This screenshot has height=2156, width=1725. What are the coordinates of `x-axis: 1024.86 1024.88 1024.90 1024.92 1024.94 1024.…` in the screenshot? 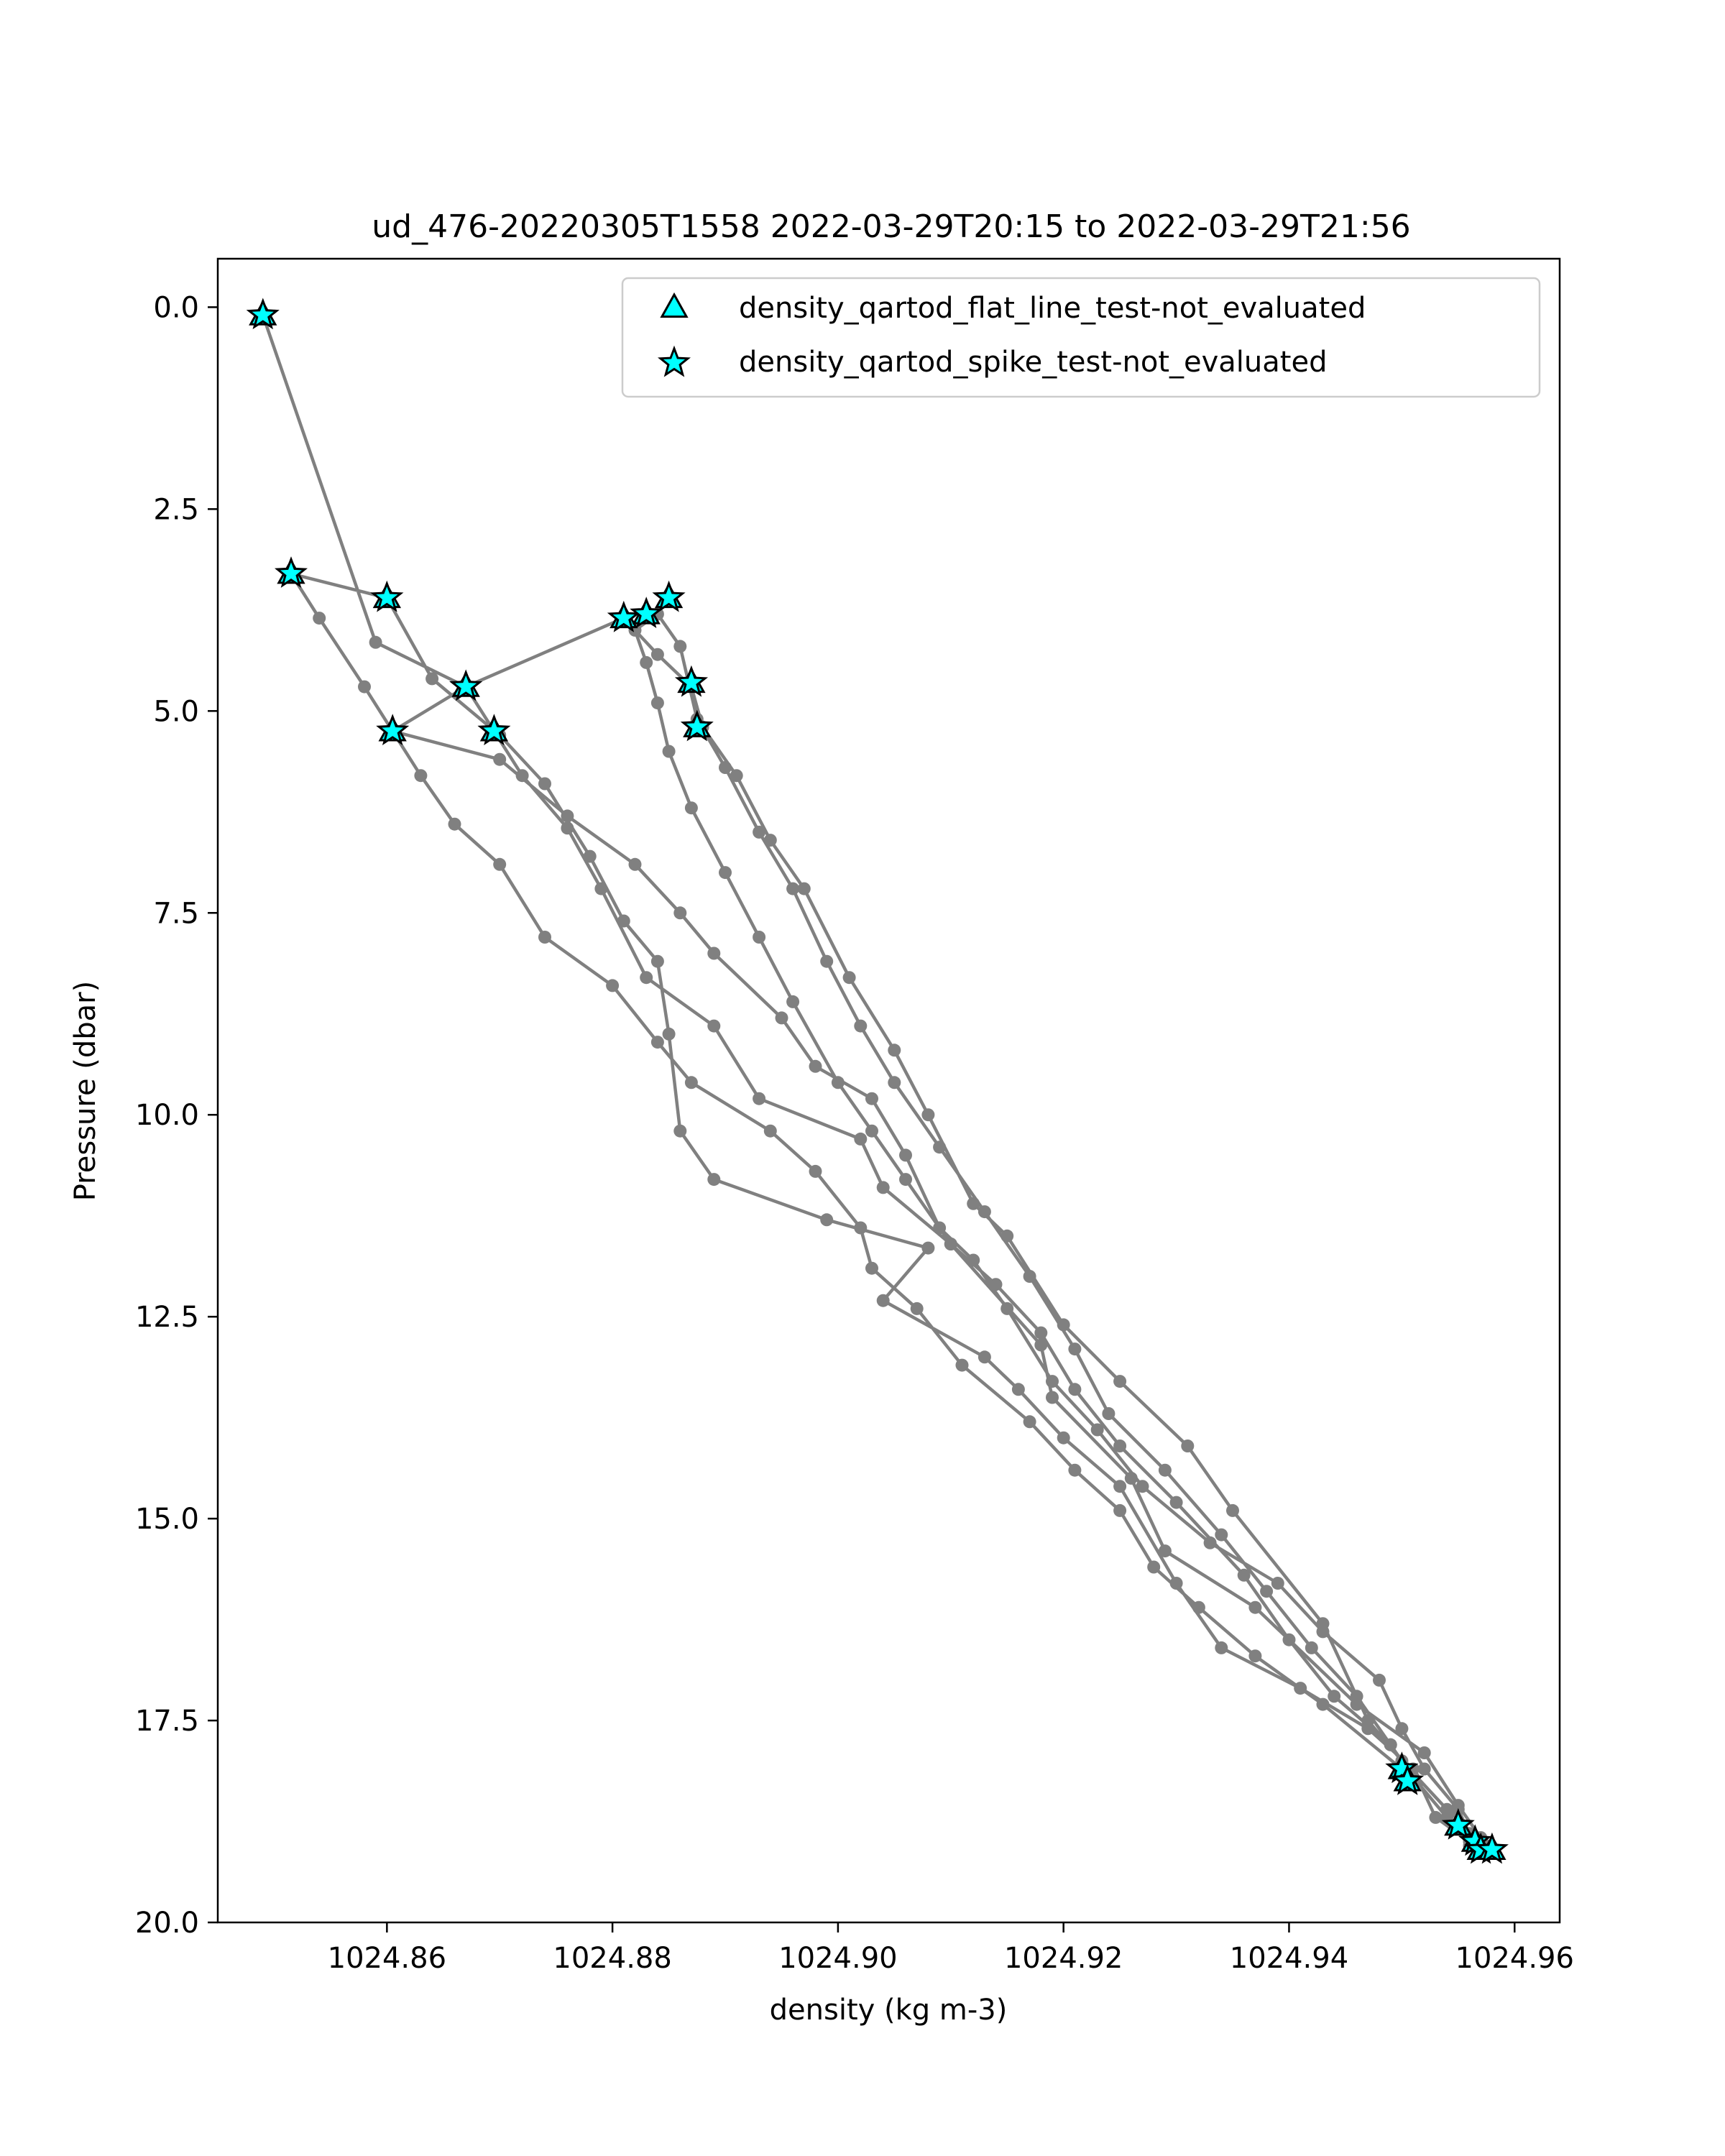 It's located at (951, 1949).